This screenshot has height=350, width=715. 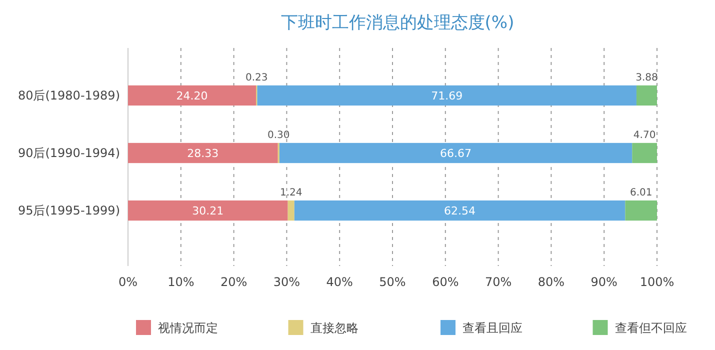 I want to click on x-tick-label: 40%, so click(x=339, y=282).